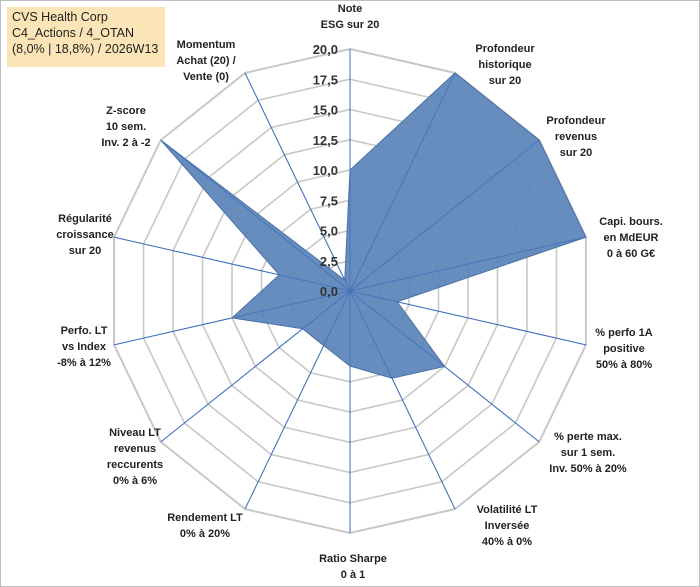  I want to click on tick-label: 15,0, so click(325, 110).